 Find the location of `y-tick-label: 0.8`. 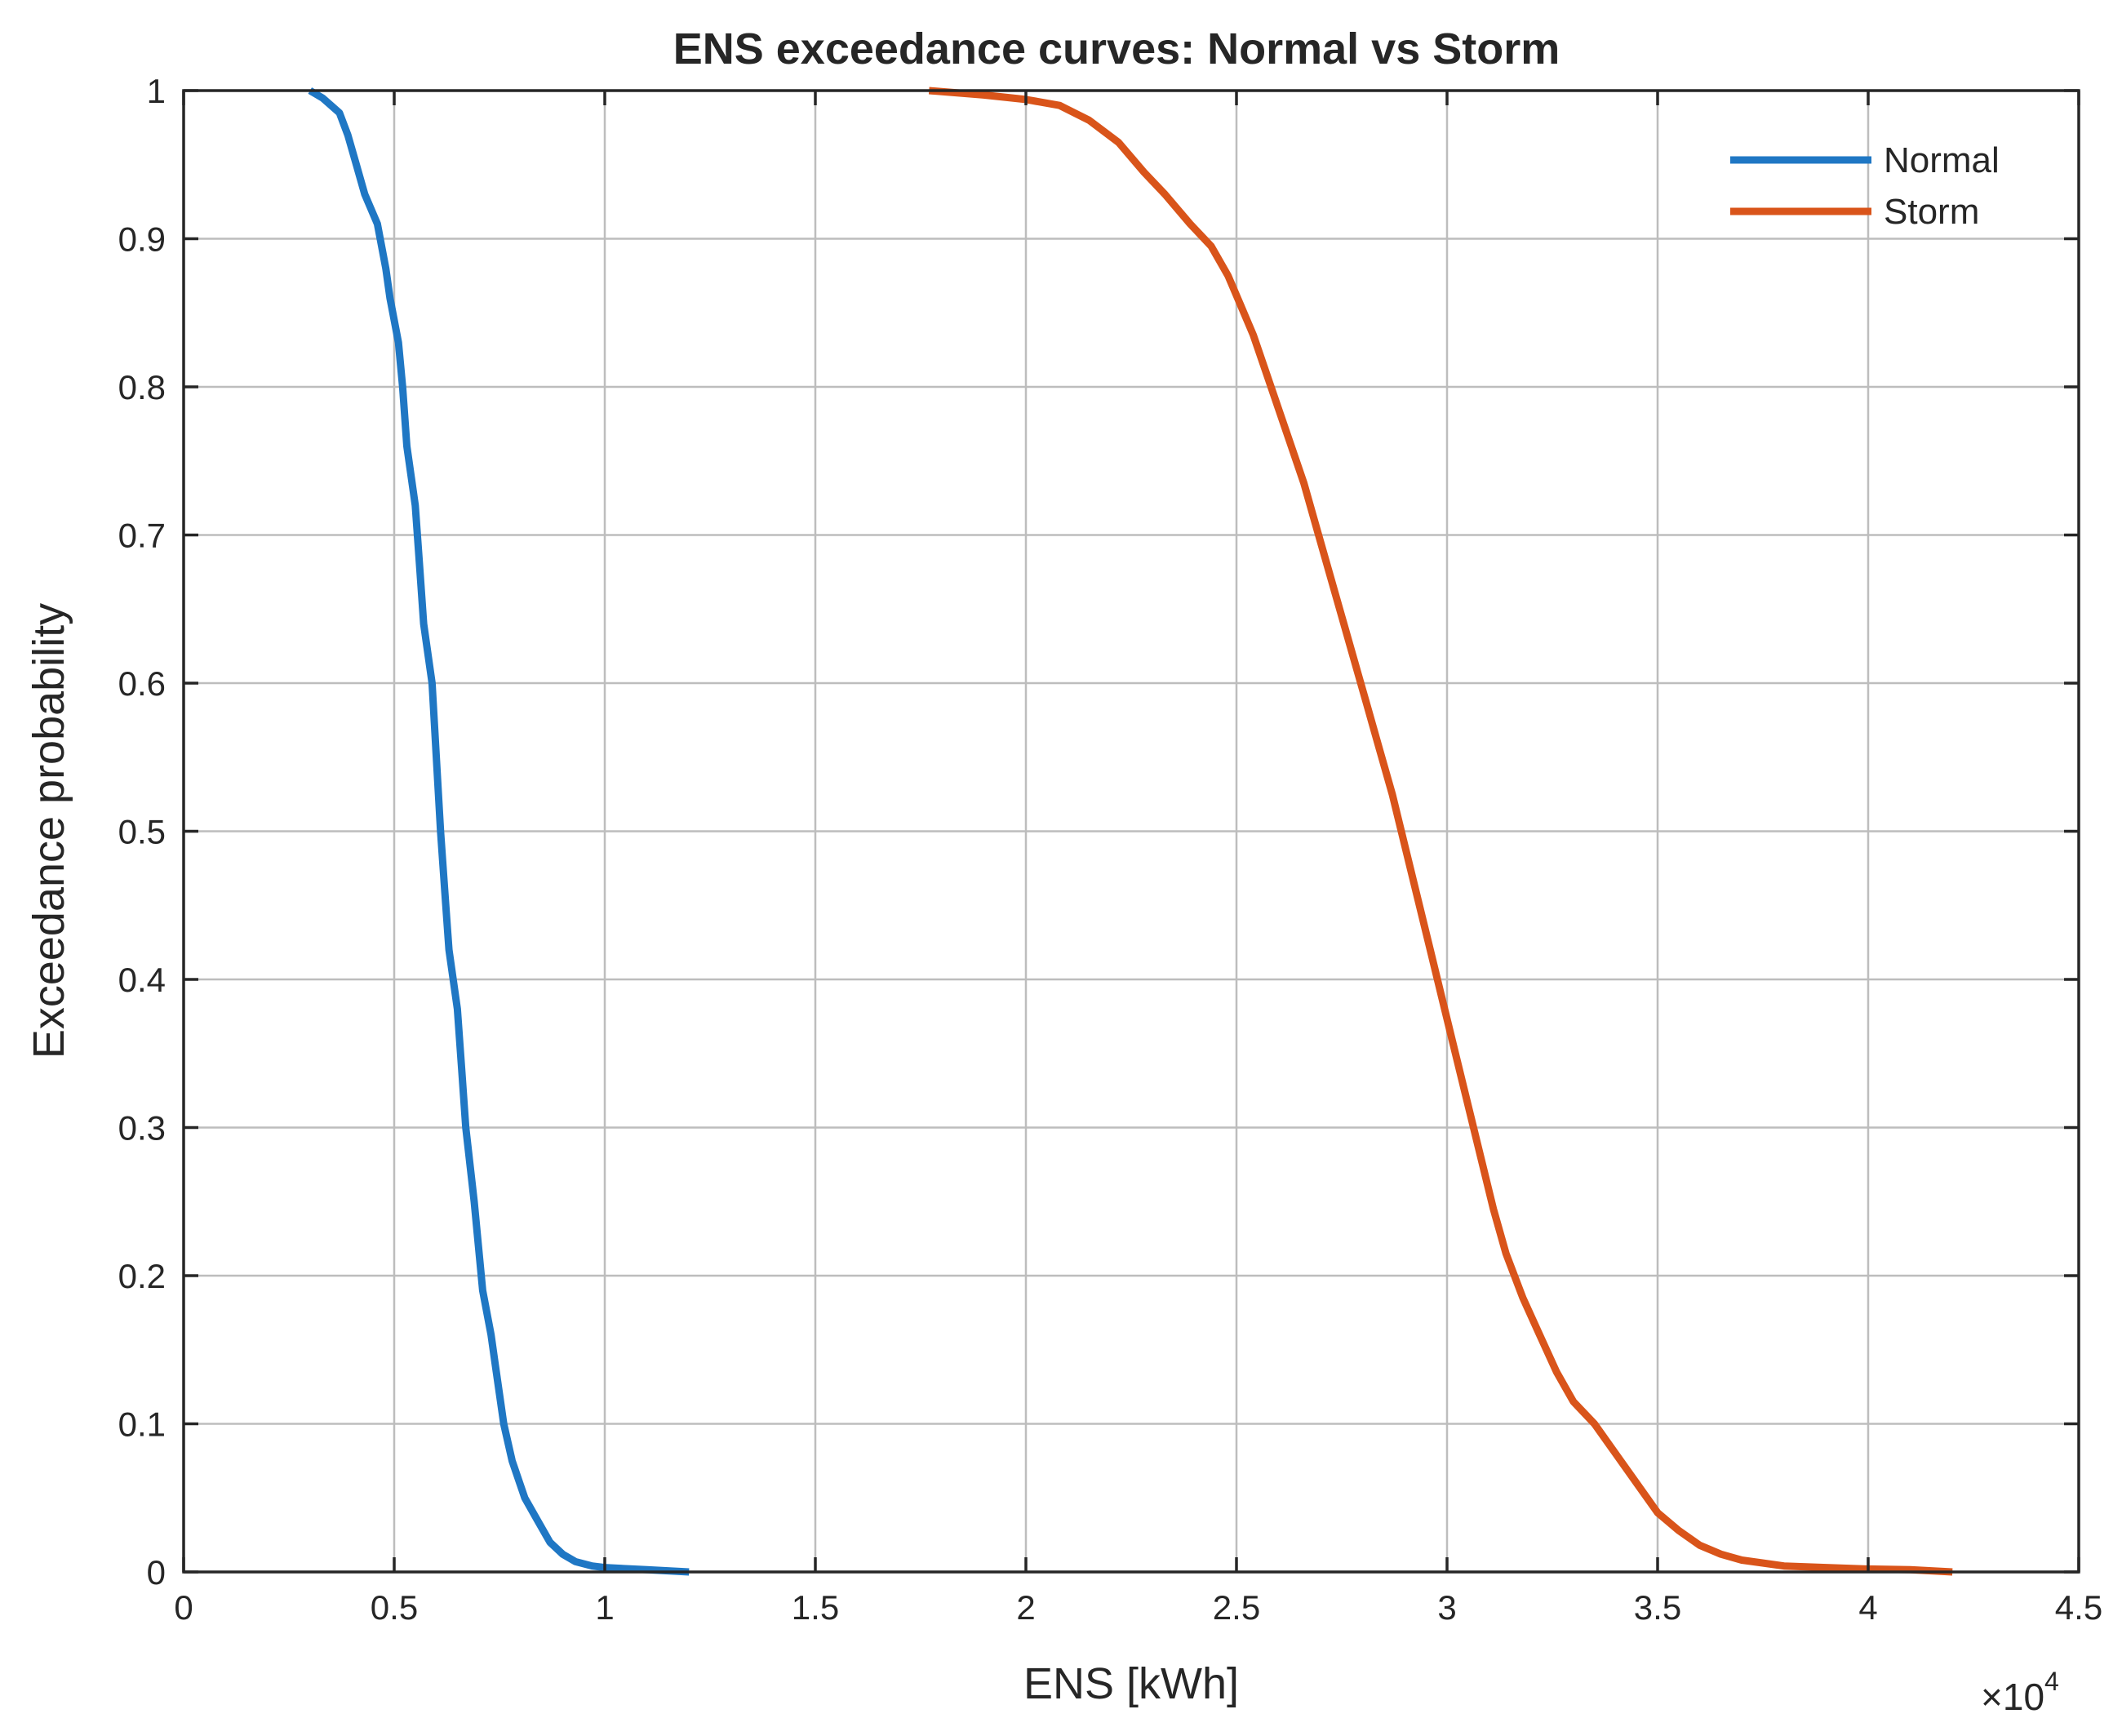

y-tick-label: 0.8 is located at coordinates (142, 387).